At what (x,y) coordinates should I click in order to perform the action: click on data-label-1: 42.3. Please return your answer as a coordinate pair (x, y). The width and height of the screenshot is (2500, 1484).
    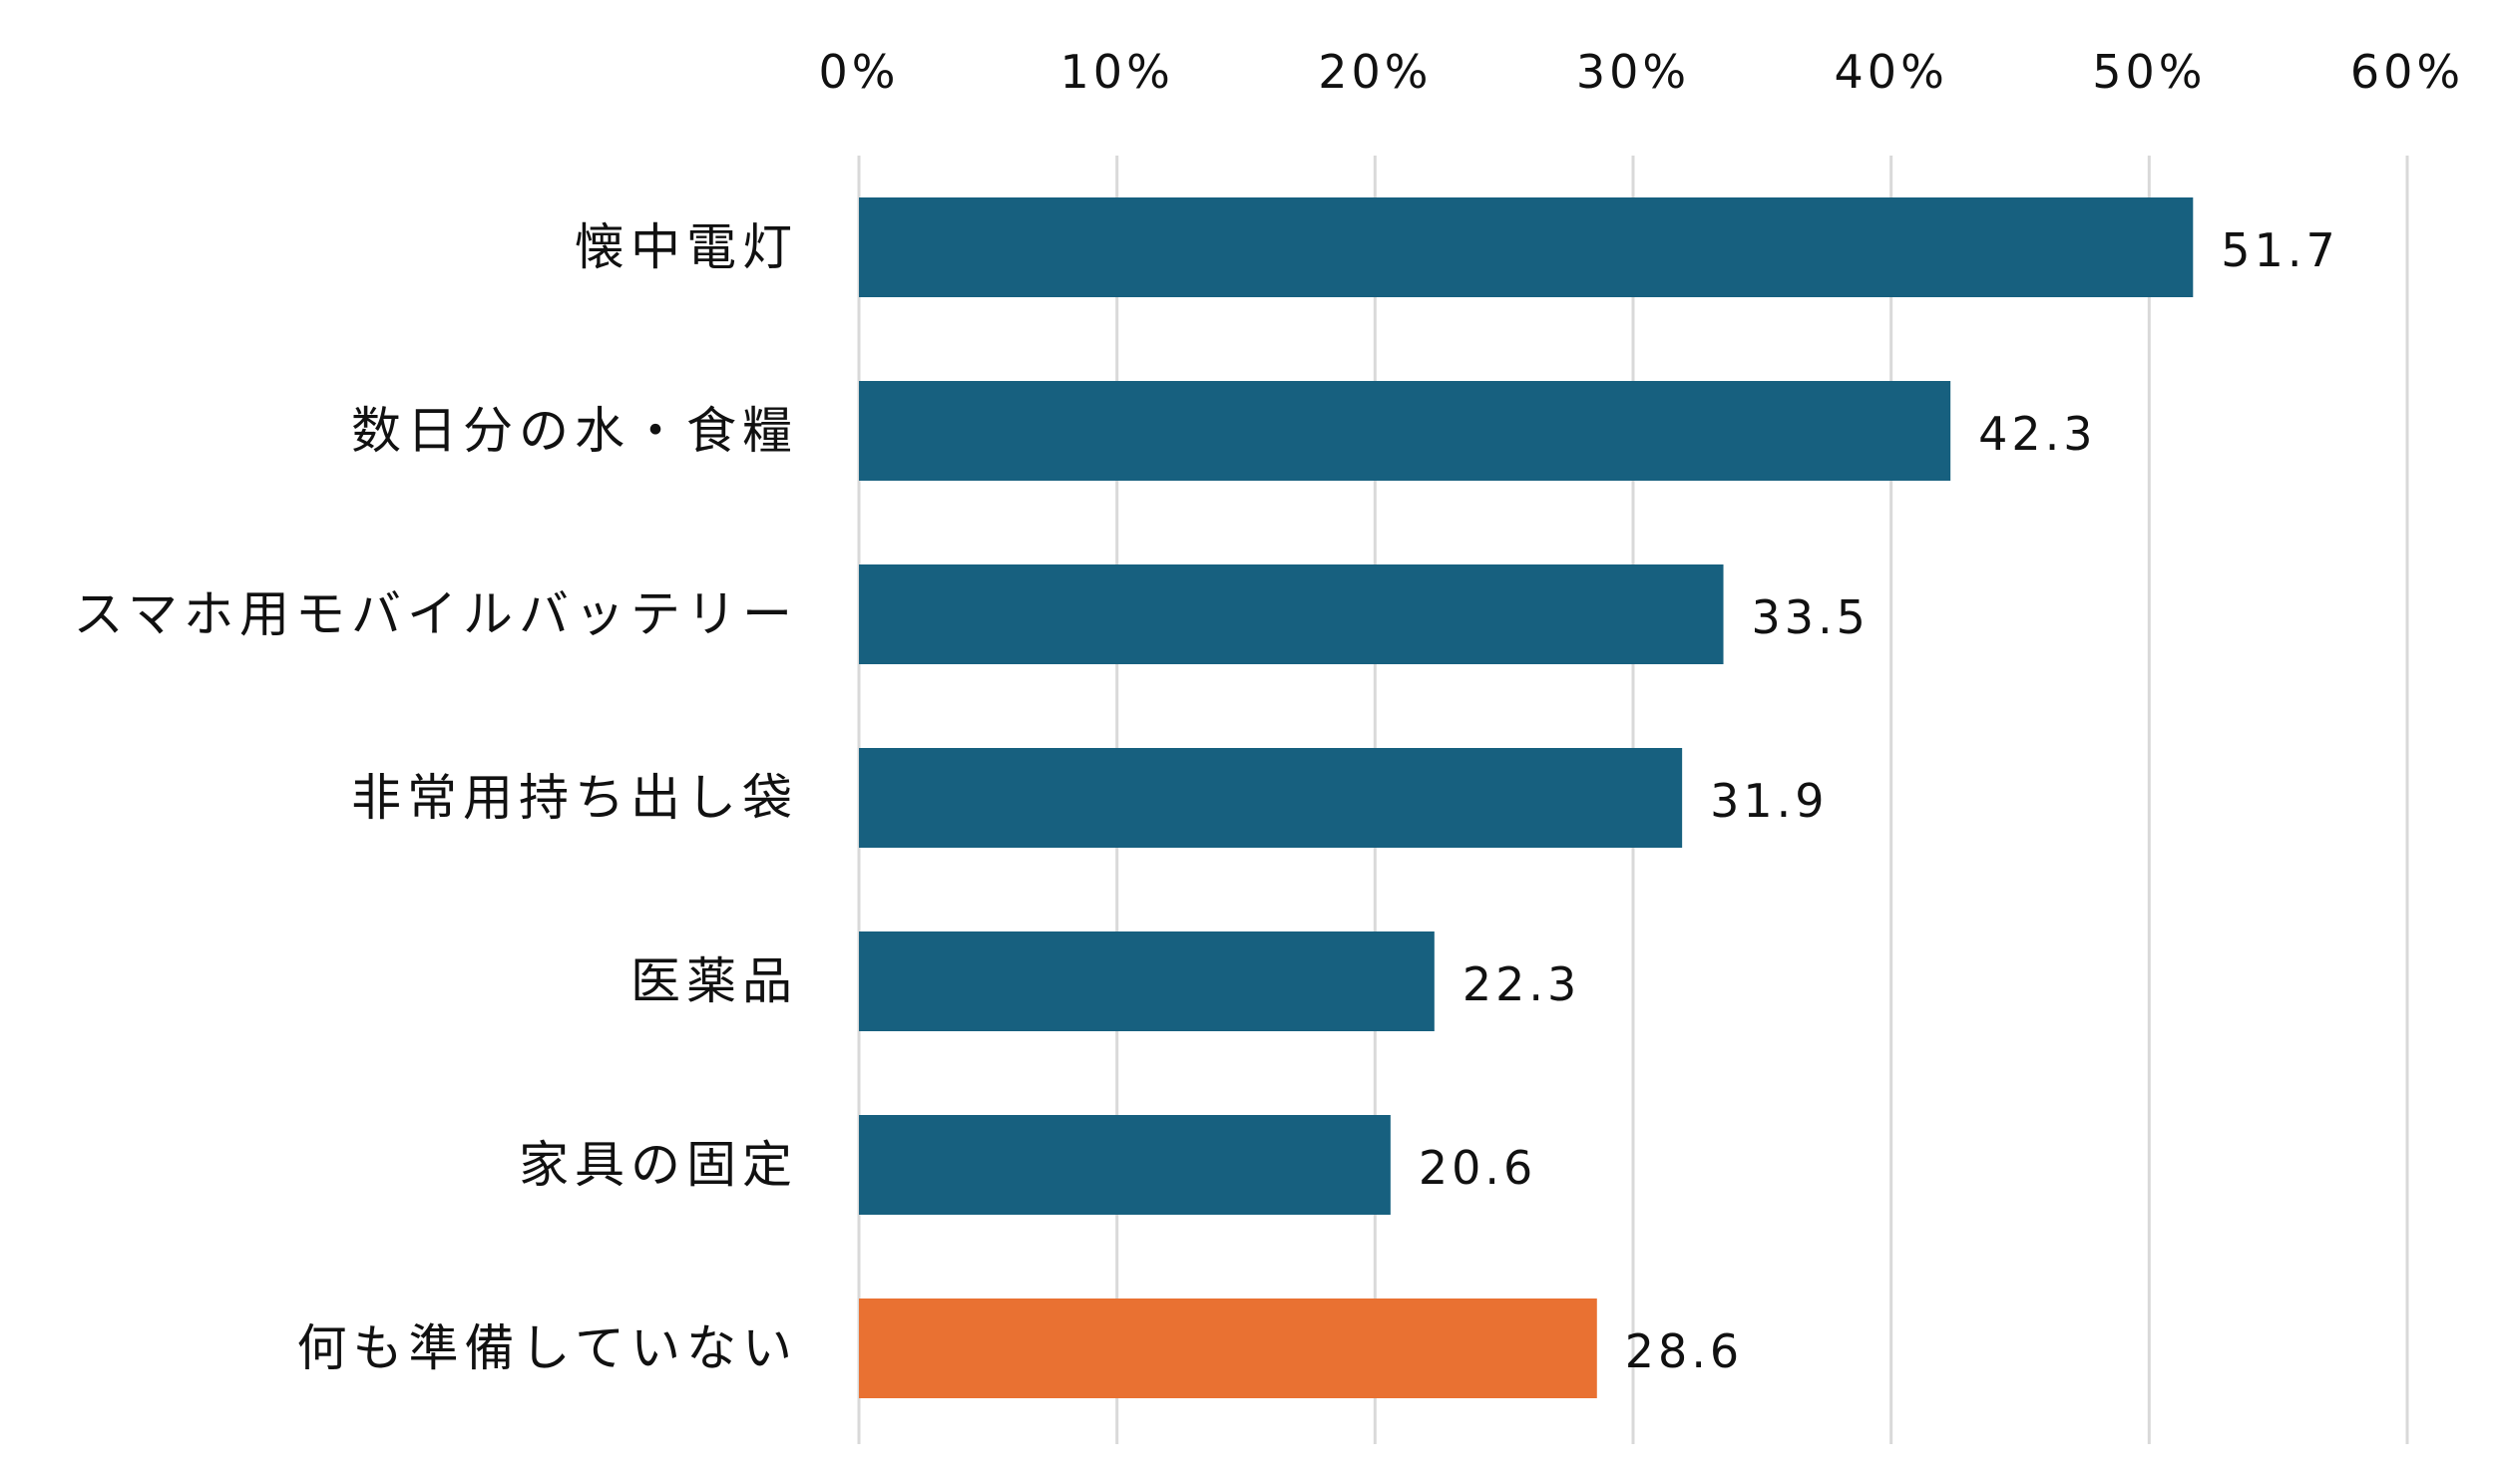
    Looking at the image, I should click on (2037, 434).